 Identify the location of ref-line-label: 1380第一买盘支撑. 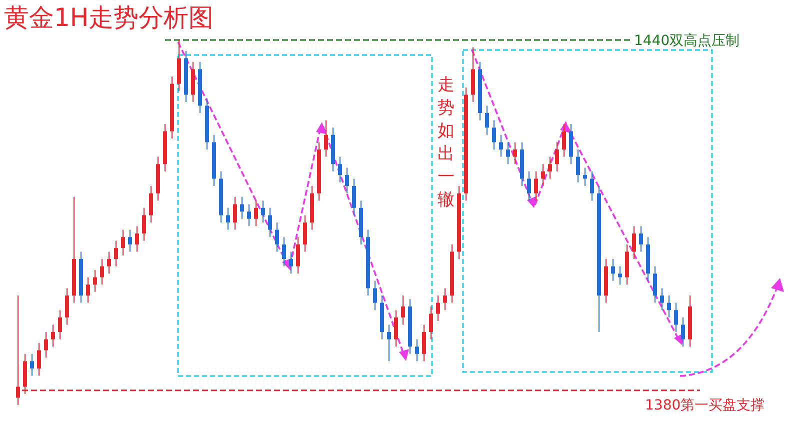
(705, 405).